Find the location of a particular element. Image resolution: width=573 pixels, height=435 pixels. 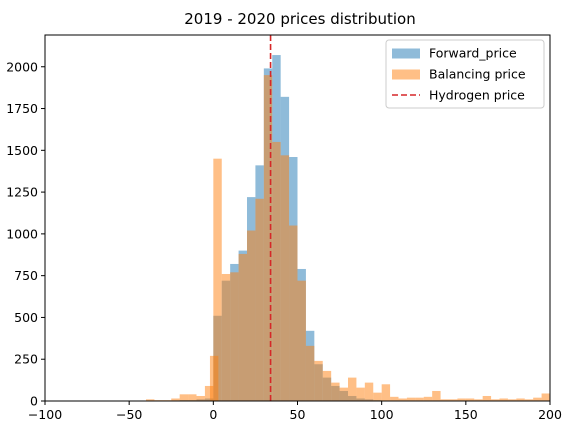

y-tick-label: 1500 is located at coordinates (22, 150).